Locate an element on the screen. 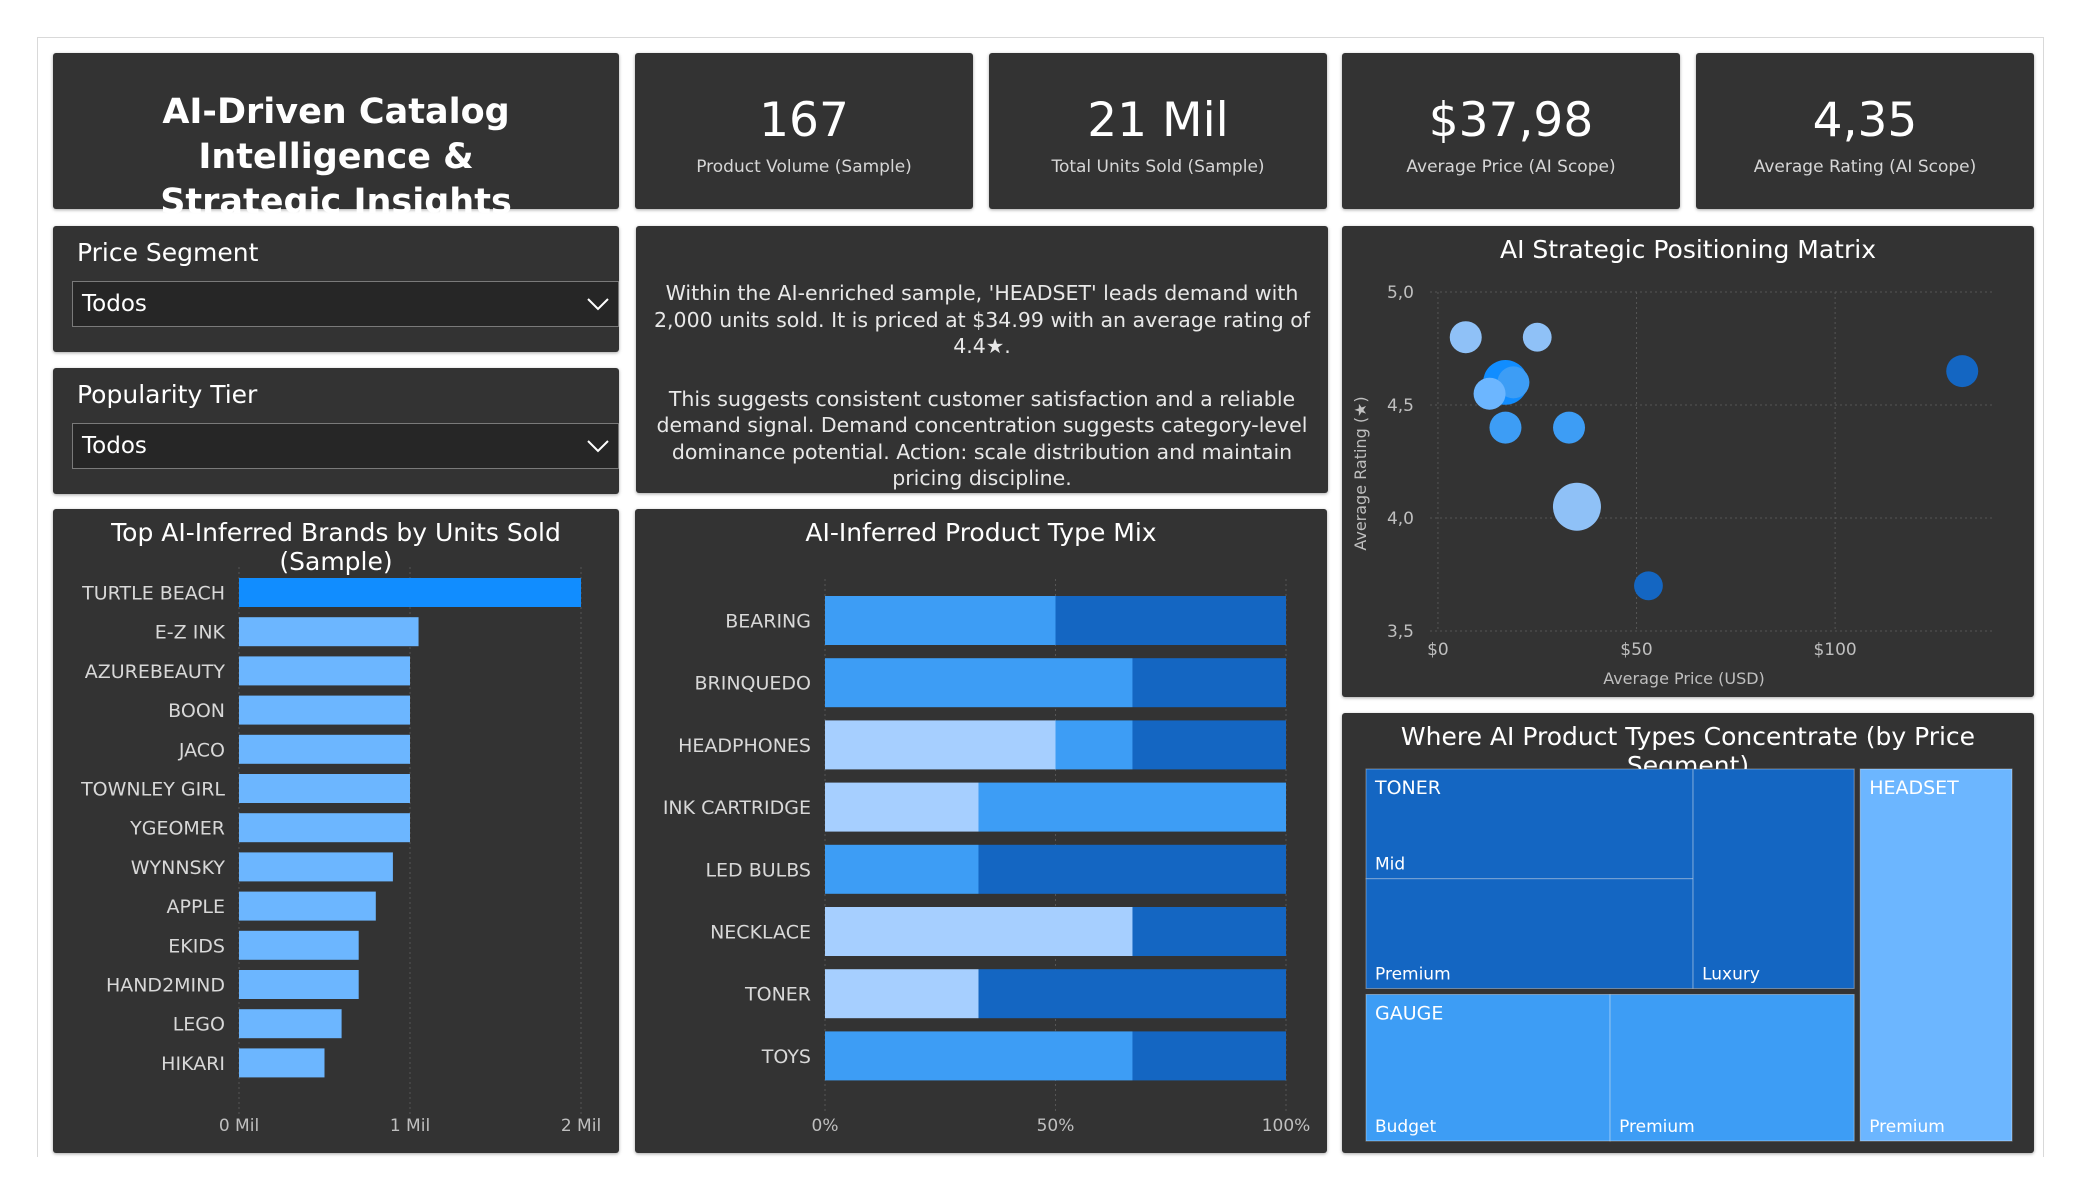 This screenshot has height=1200, width=2075. category-label: TOWNLEY GIRL is located at coordinates (152, 790).